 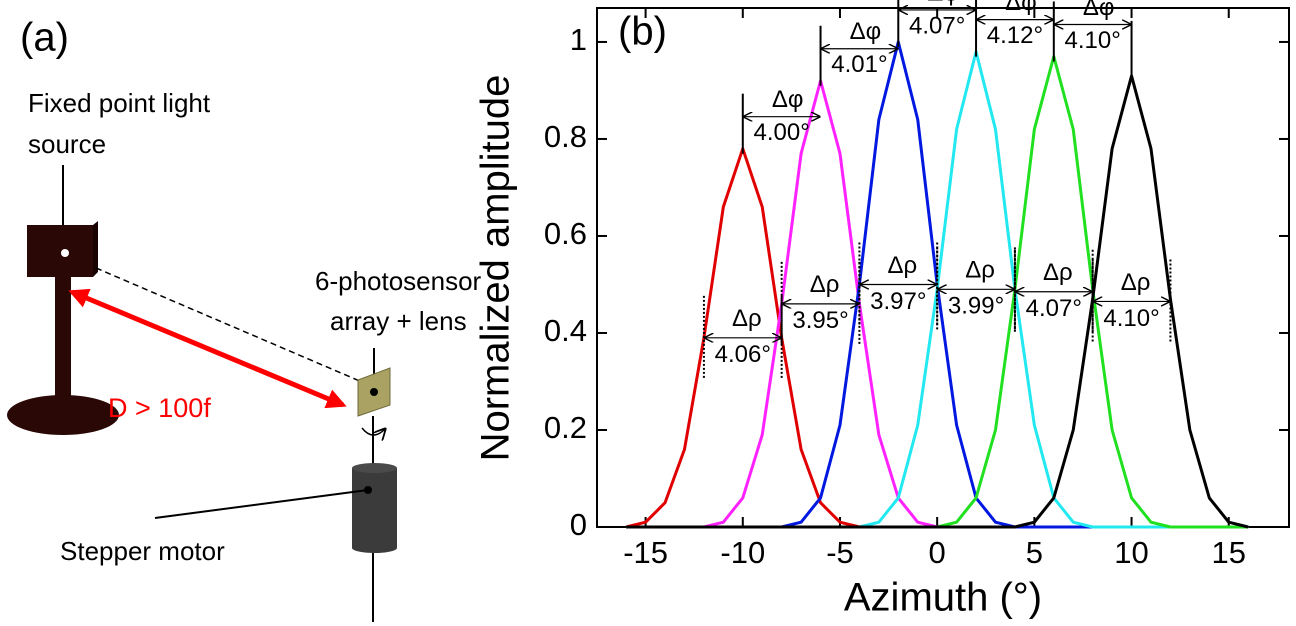 What do you see at coordinates (645, 552) in the screenshot?
I see `x-tick-label: -15` at bounding box center [645, 552].